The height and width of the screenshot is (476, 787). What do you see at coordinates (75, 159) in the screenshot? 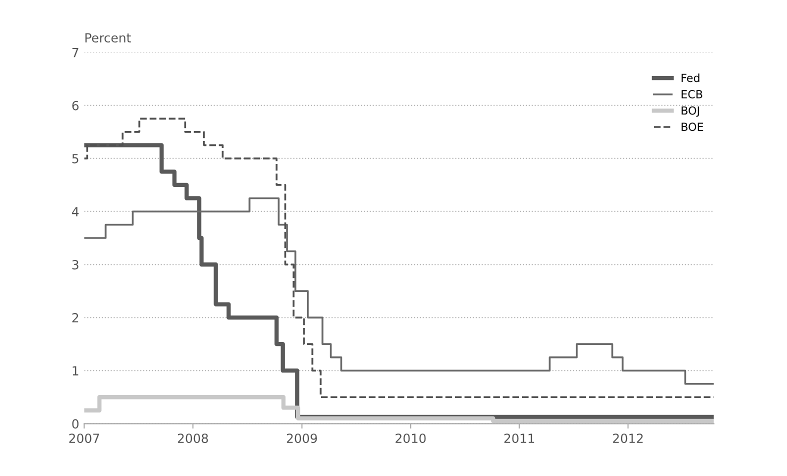
I see `y-tick-label: 5` at bounding box center [75, 159].